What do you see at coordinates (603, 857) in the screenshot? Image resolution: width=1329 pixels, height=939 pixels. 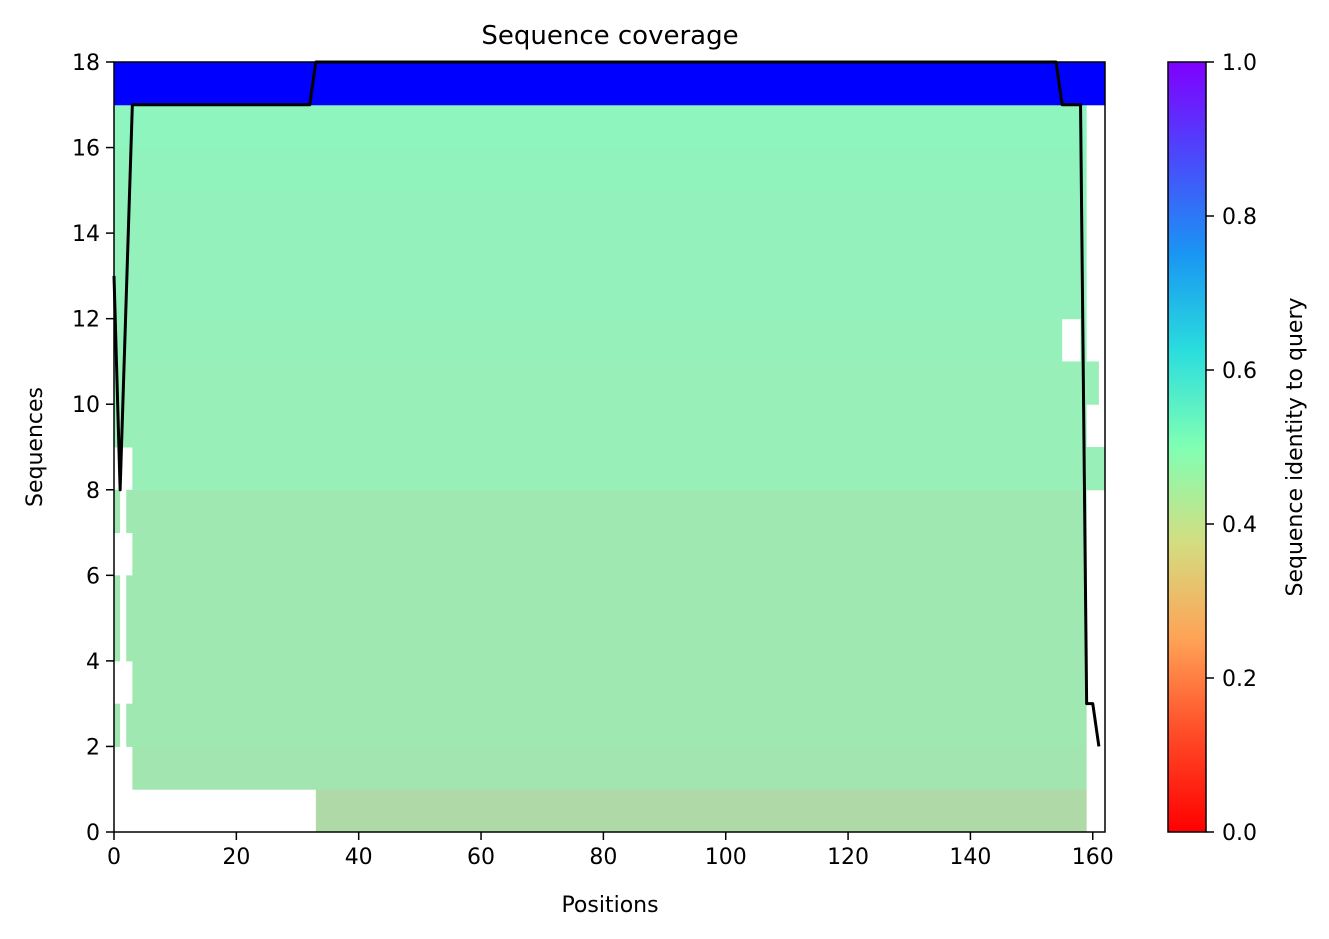 I see `x-tick-label: 80` at bounding box center [603, 857].